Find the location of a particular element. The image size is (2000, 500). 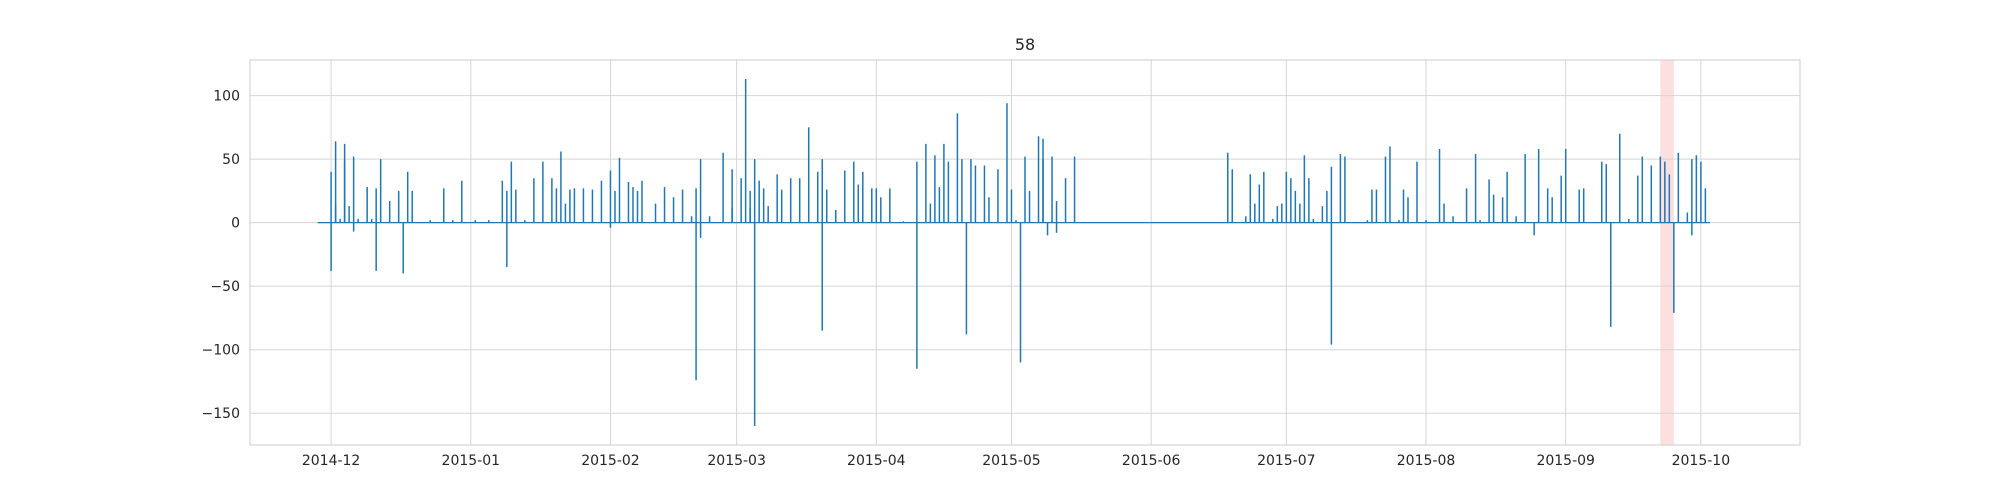

highlight-span is located at coordinates (1667, 252).